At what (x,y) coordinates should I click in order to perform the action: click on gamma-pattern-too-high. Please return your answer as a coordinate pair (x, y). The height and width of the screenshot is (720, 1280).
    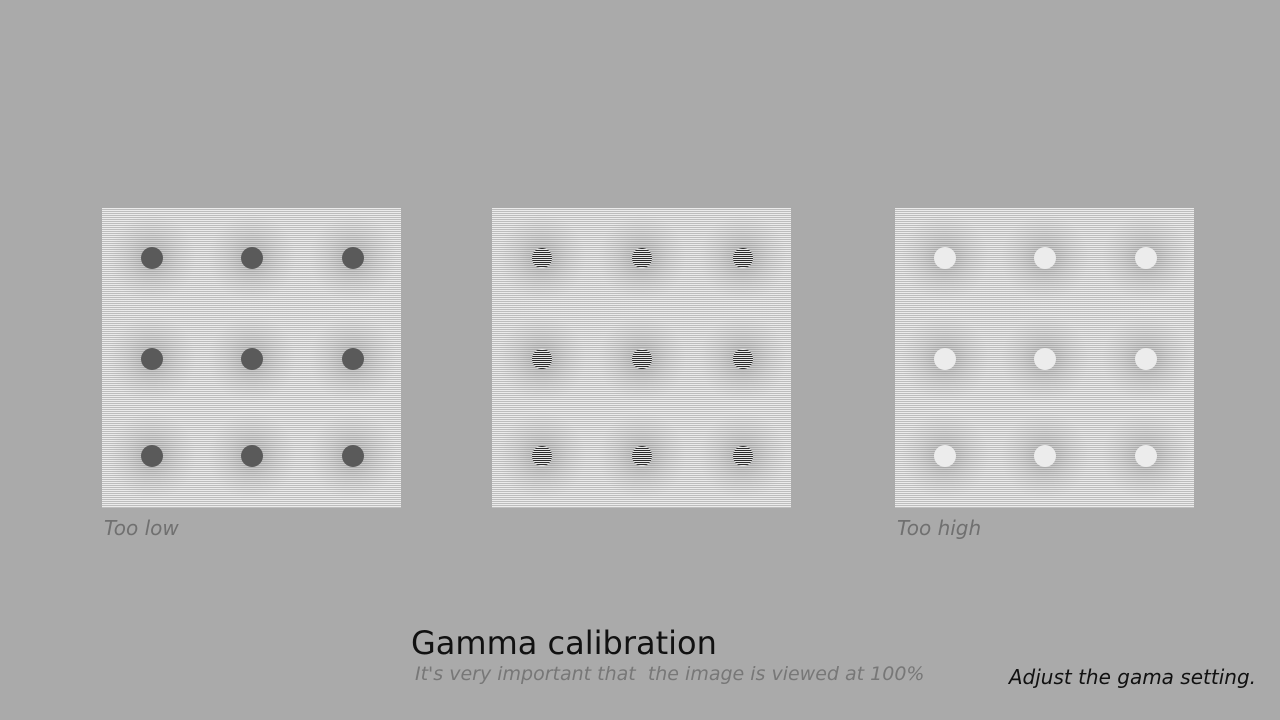
    Looking at the image, I should click on (1044, 358).